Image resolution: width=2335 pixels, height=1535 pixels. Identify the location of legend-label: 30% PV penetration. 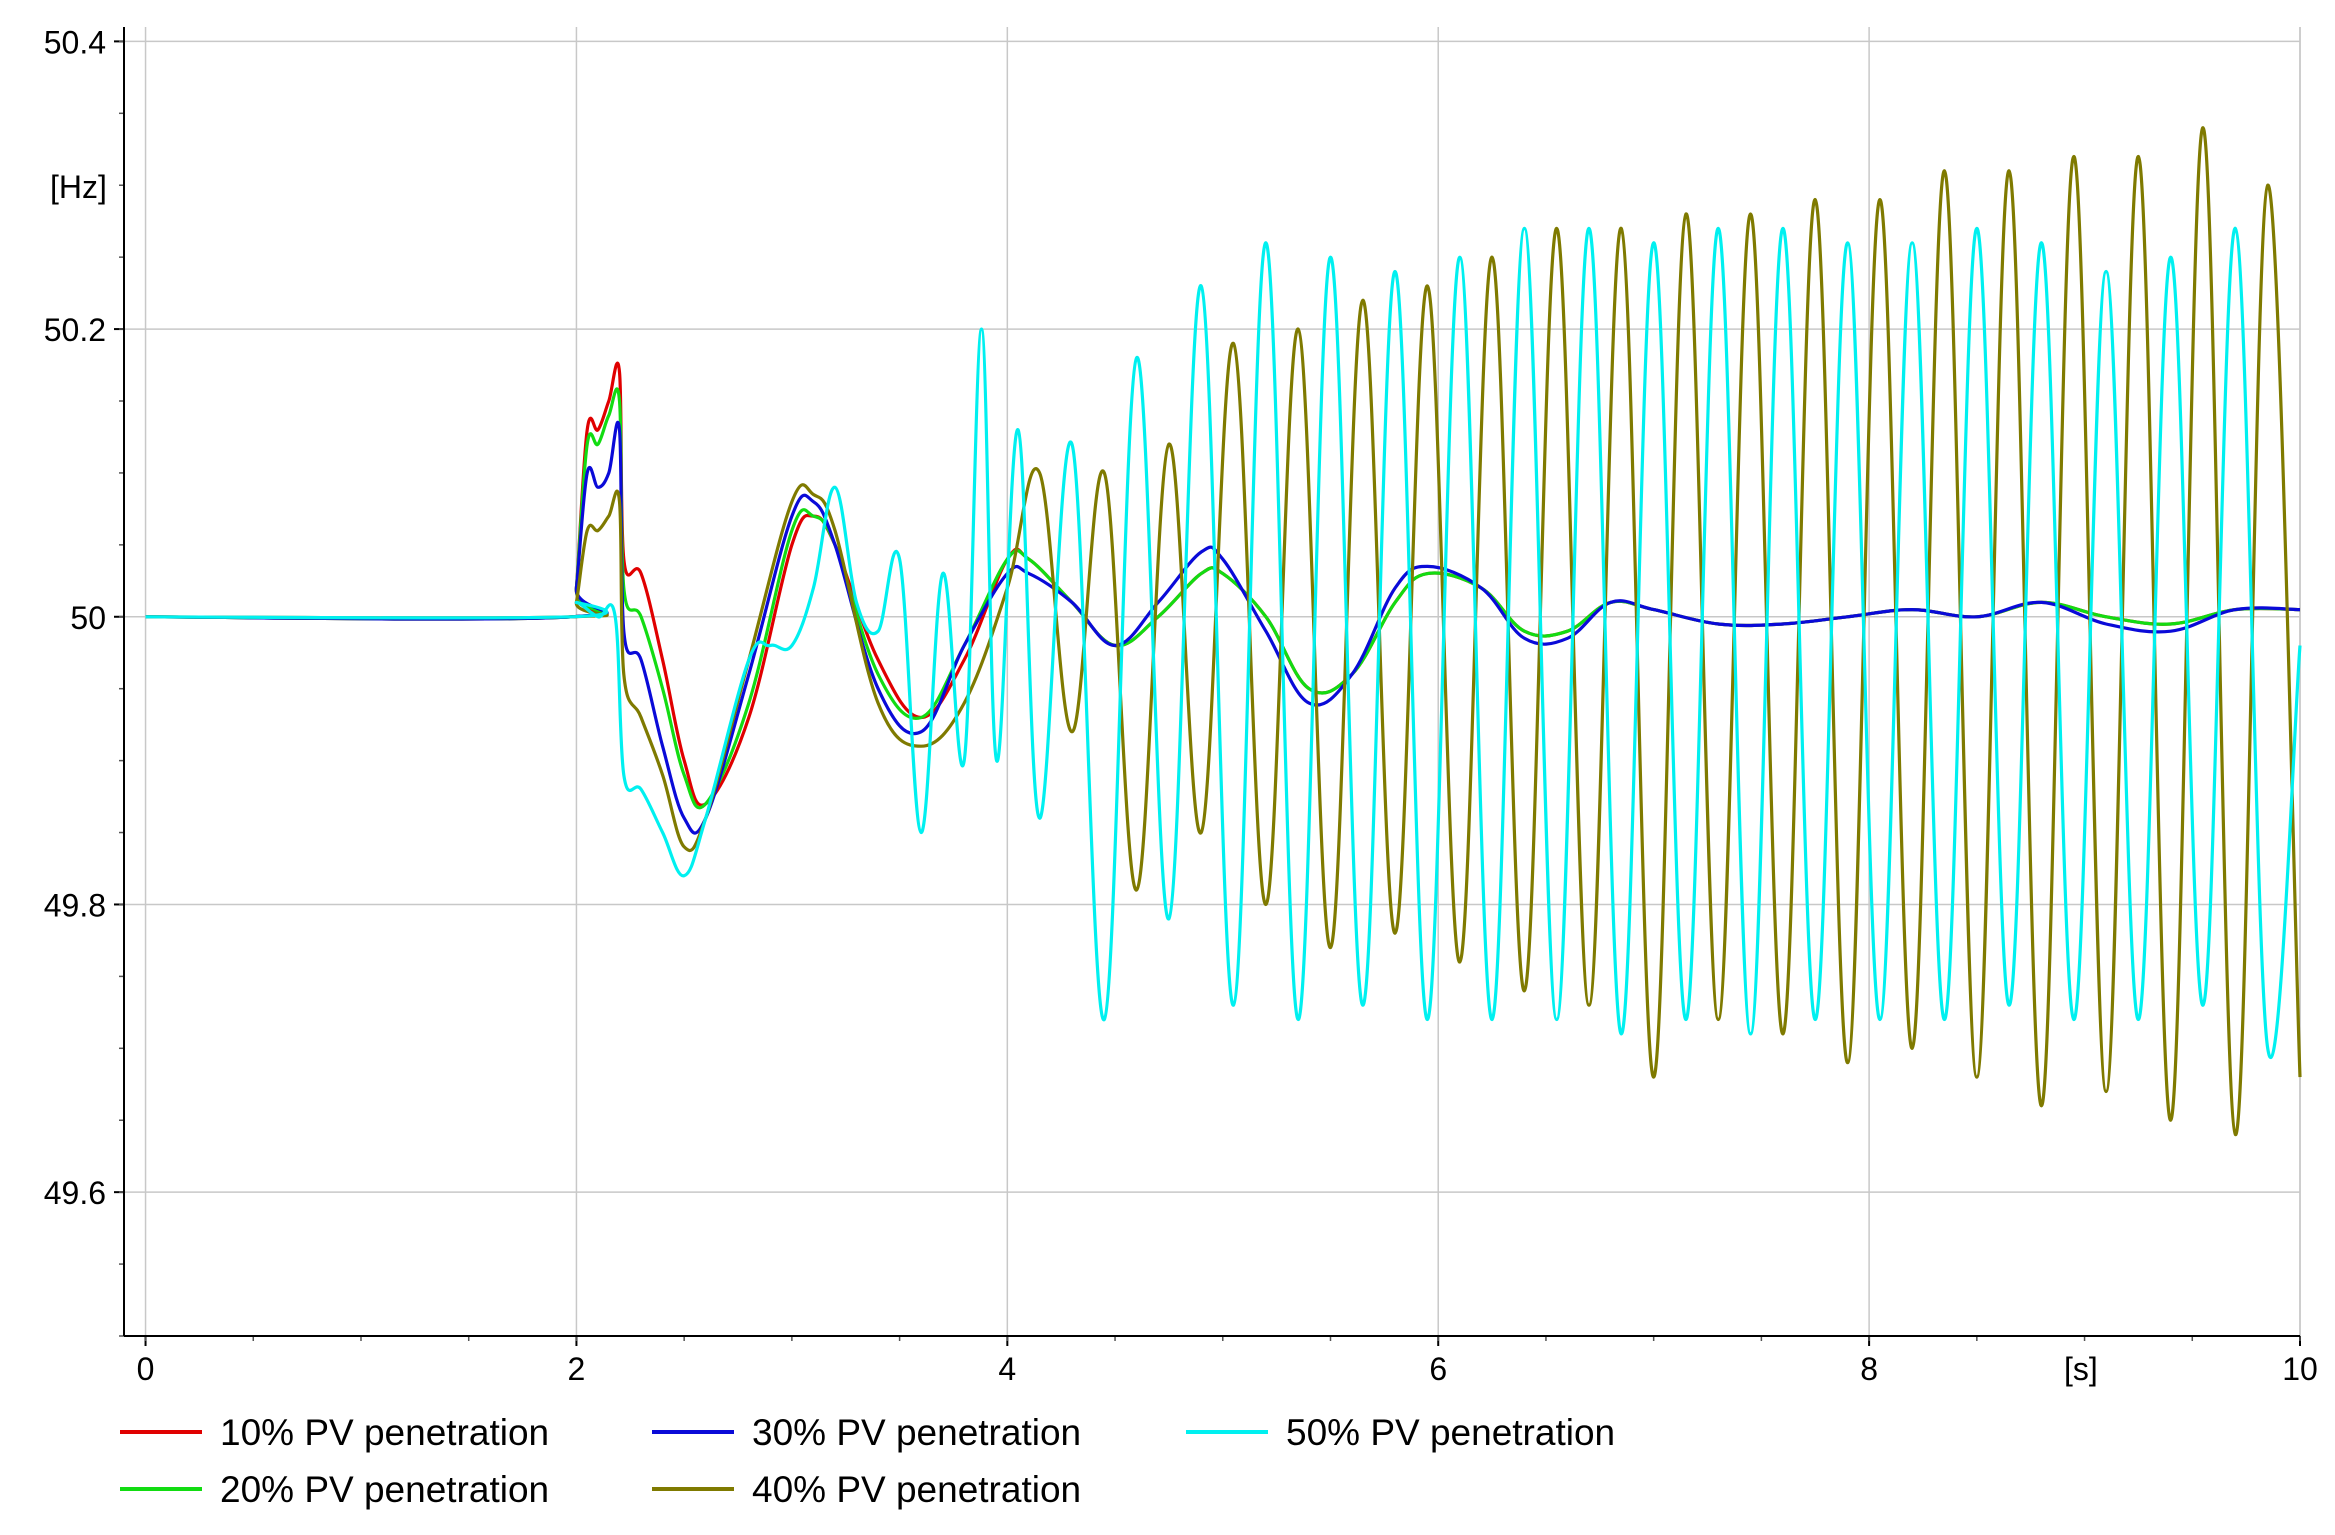
(916, 1432).